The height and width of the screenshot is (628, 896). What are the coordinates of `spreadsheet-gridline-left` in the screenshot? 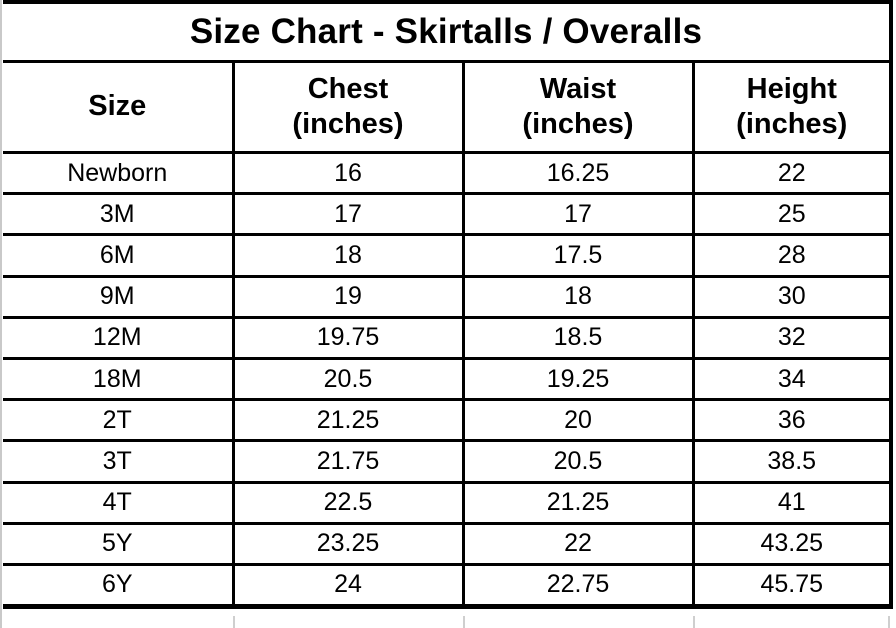 It's located at (1, 314).